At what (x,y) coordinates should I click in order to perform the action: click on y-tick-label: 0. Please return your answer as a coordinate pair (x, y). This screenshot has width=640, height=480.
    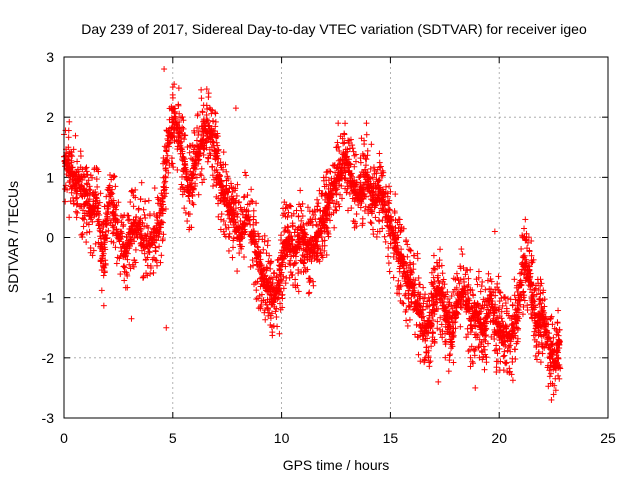
    Looking at the image, I should click on (50, 238).